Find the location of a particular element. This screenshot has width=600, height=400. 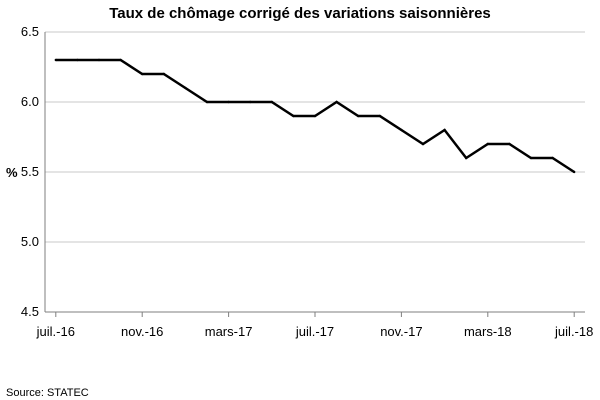

y-tick-label: 5.5 is located at coordinates (30, 171).